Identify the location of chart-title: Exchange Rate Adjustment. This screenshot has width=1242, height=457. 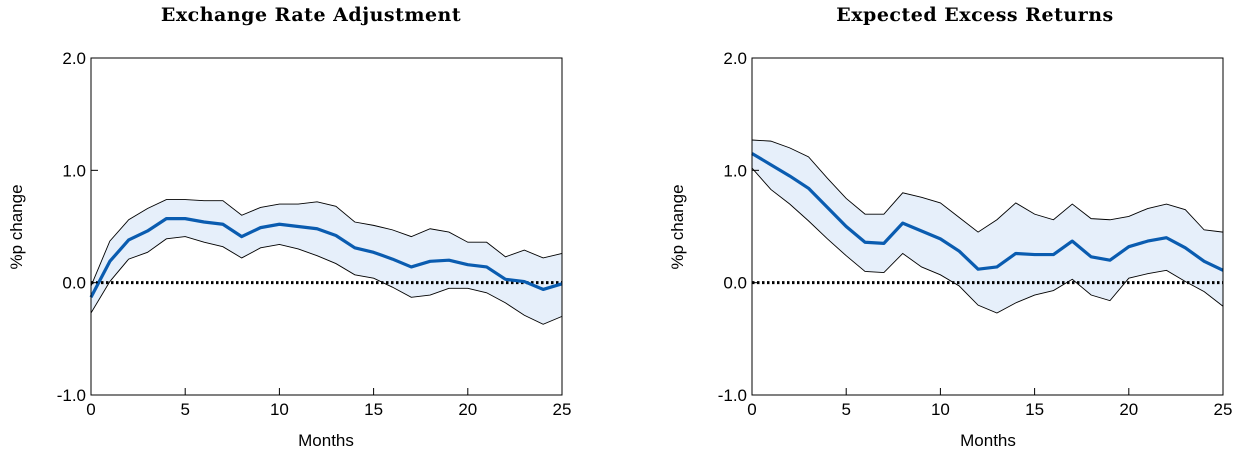
(311, 15).